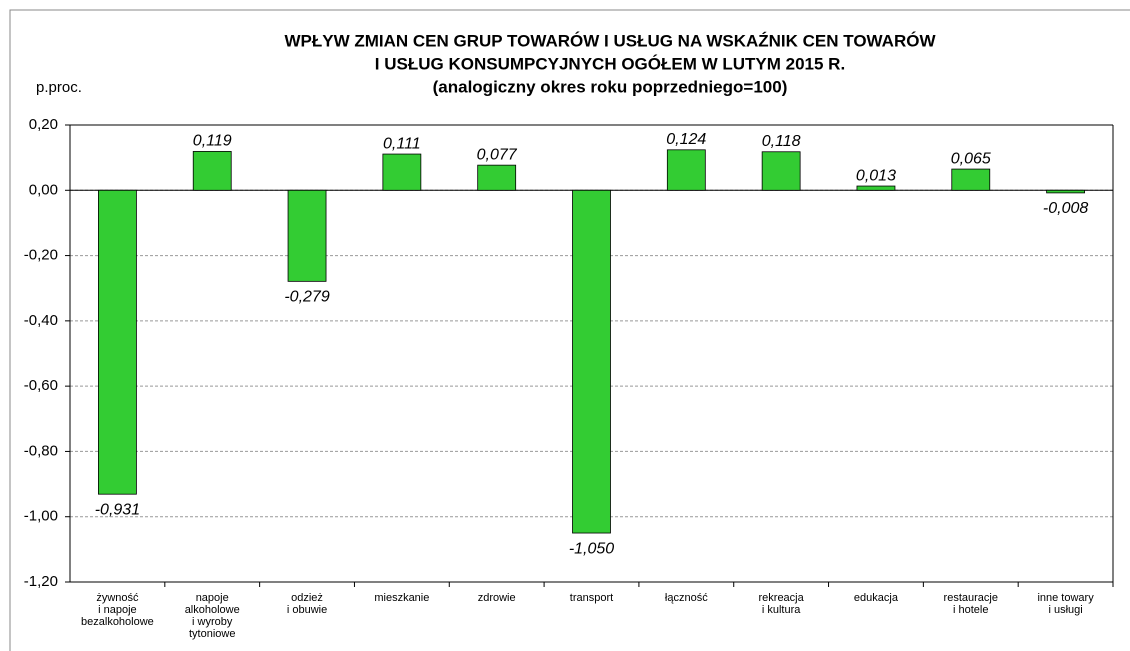  Describe the element at coordinates (686, 598) in the screenshot. I see `x-tick-label: łączność` at that location.